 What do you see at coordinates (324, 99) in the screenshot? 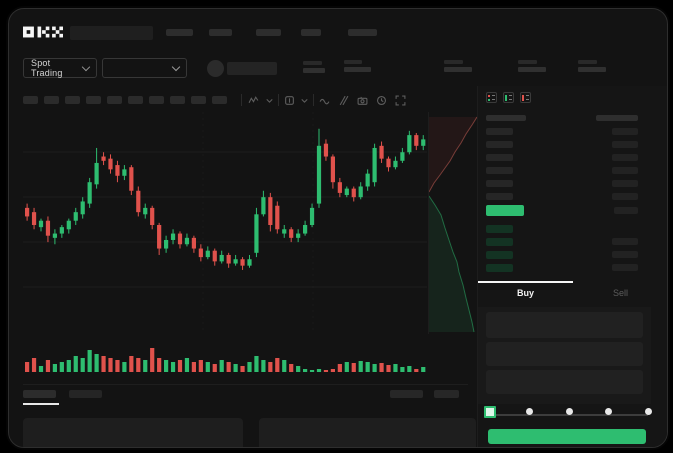
I see `line-wave-icon` at bounding box center [324, 99].